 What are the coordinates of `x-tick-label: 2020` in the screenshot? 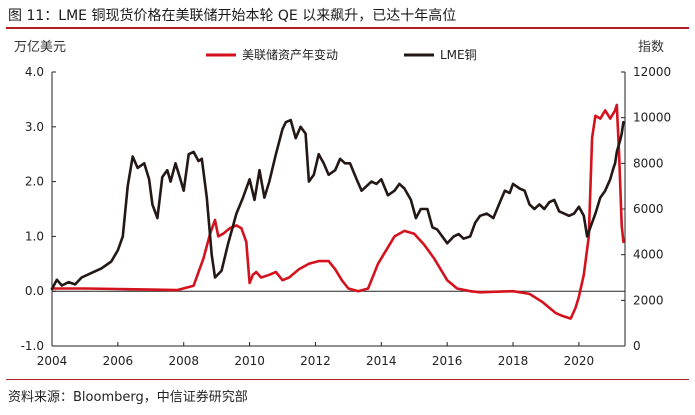 It's located at (579, 361).